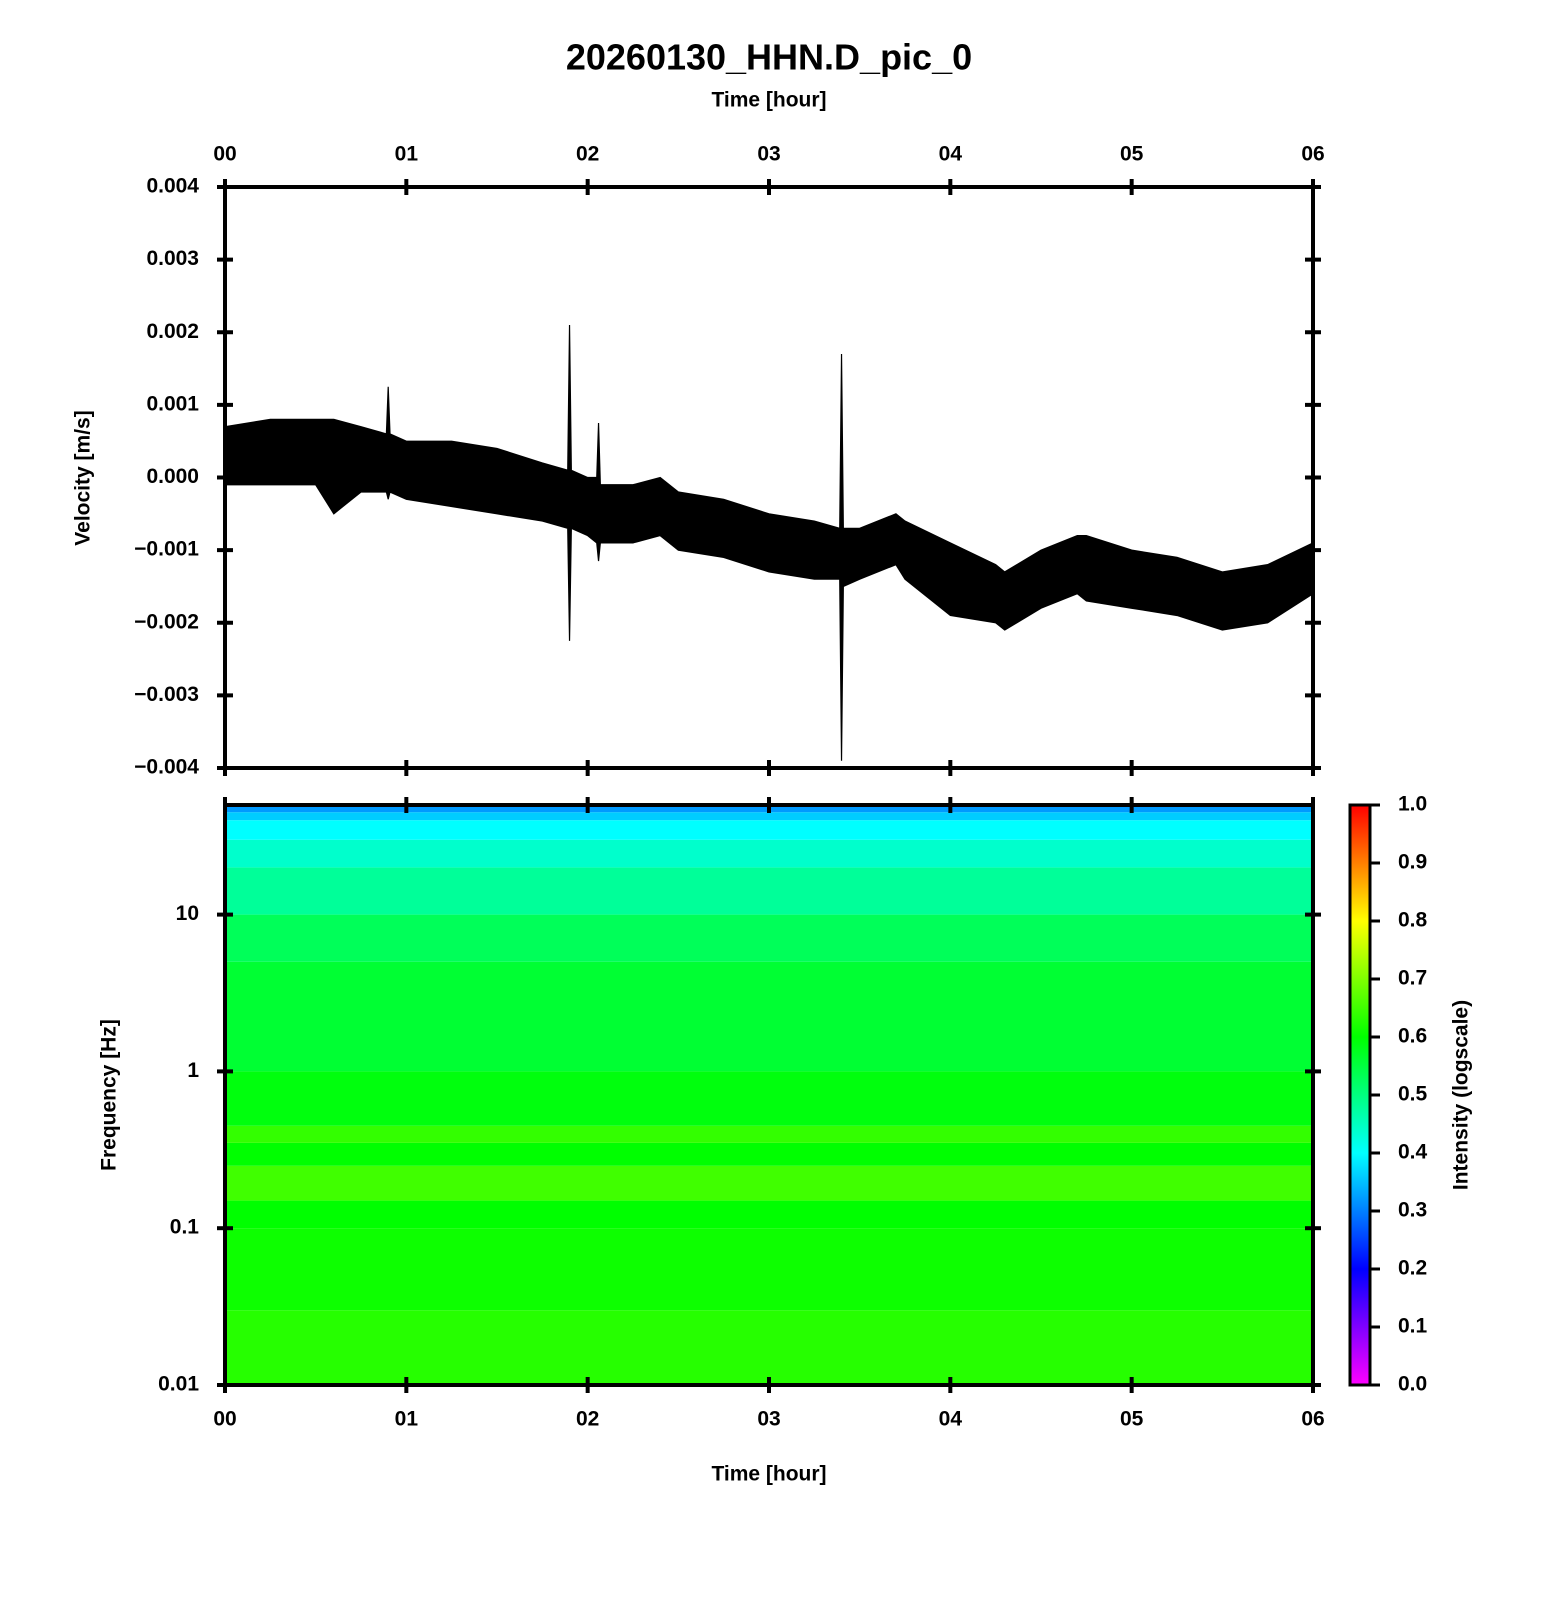 The image size is (1556, 1600). Describe the element at coordinates (1412, 1210) in the screenshot. I see `colorbar-tick-label: 0.3` at that location.